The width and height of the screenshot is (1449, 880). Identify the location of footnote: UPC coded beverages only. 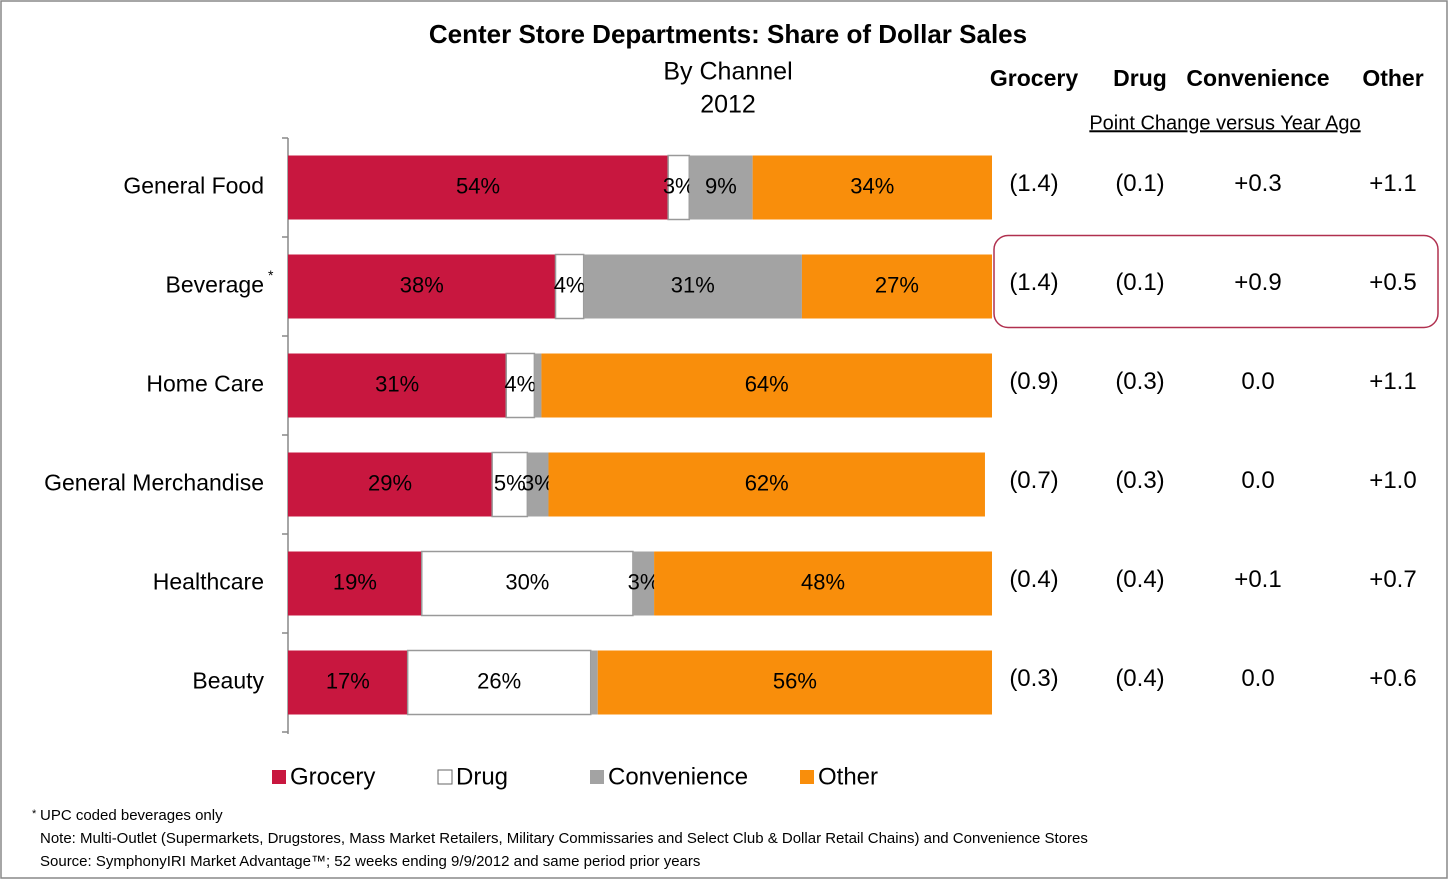
(131, 815).